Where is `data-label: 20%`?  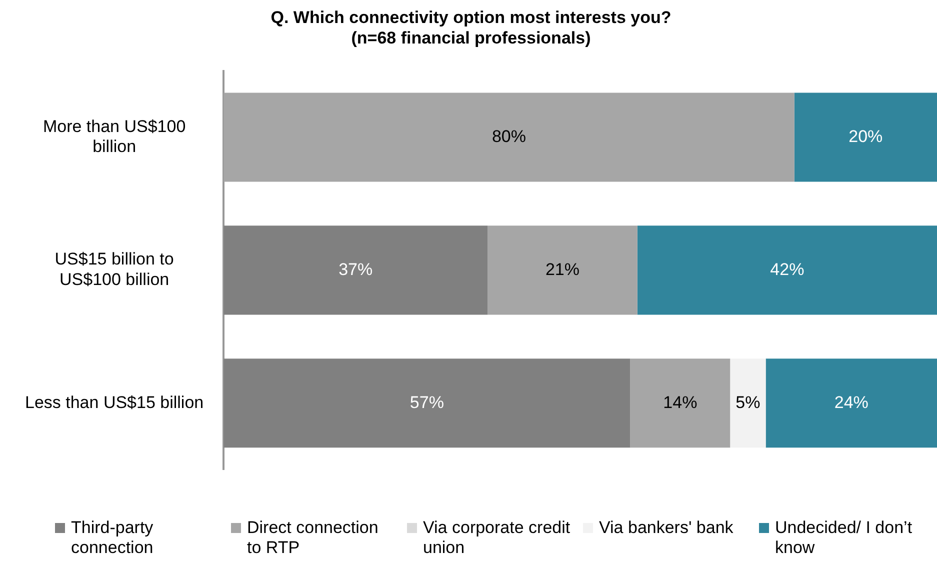 data-label: 20% is located at coordinates (865, 136).